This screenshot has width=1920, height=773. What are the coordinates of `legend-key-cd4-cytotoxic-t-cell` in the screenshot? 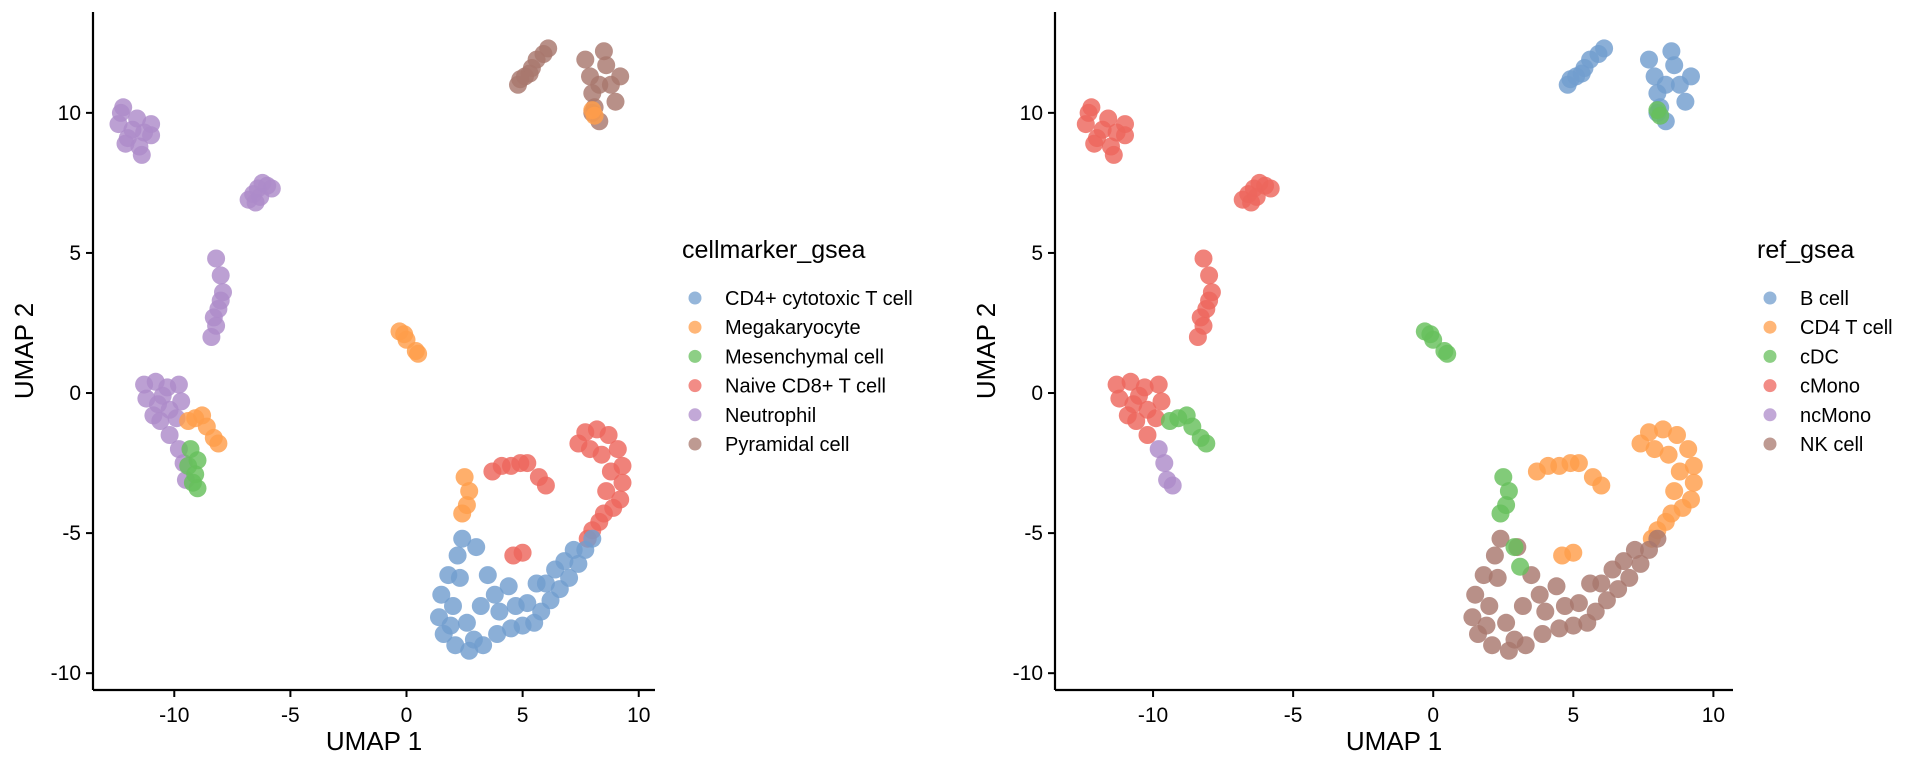 It's located at (695, 298).